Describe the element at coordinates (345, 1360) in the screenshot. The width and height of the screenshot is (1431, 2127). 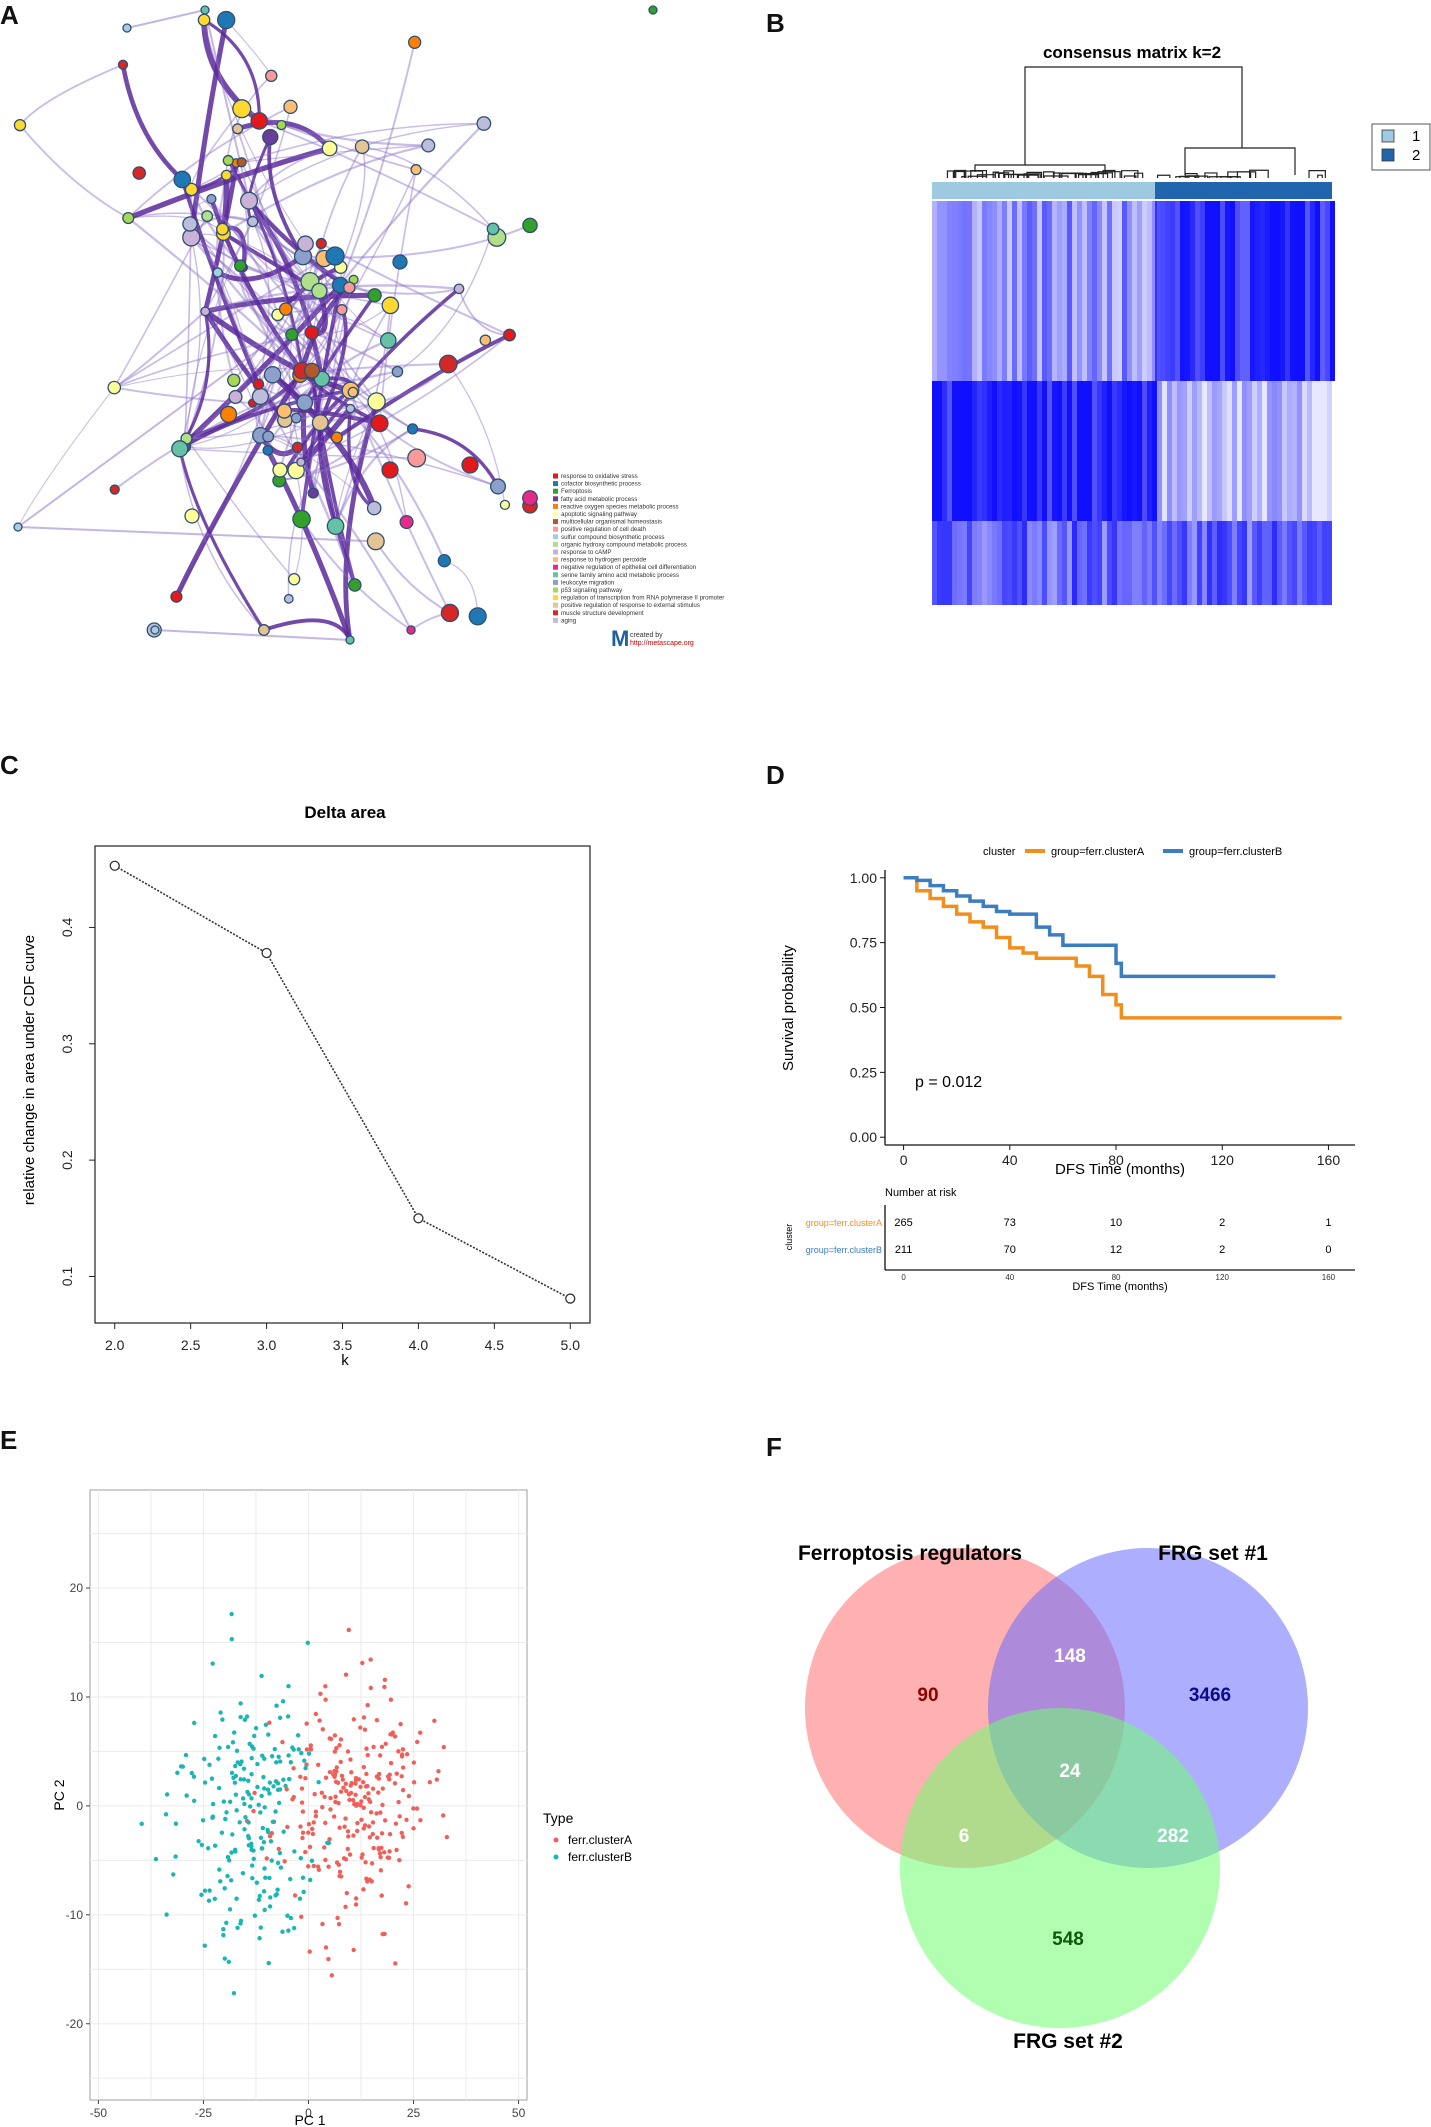
I see `x-axis-label: k` at that location.